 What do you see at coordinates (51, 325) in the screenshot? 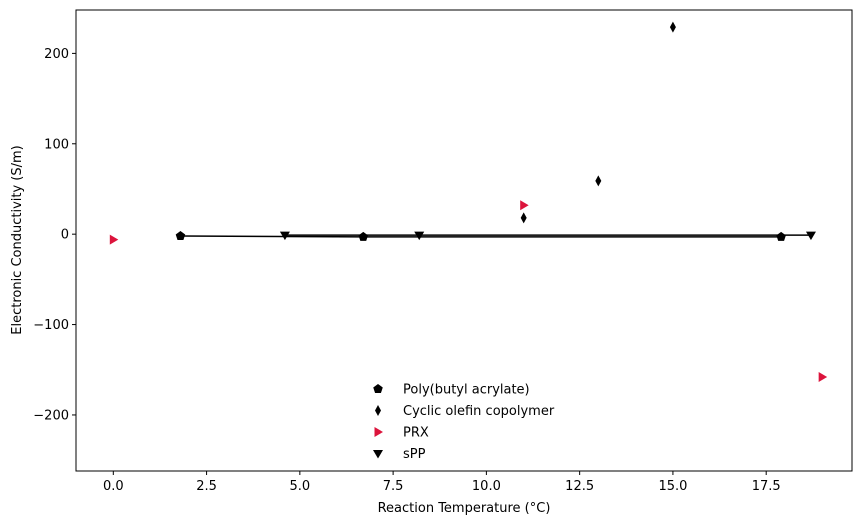
I see `y-tick-label: −100` at bounding box center [51, 325].